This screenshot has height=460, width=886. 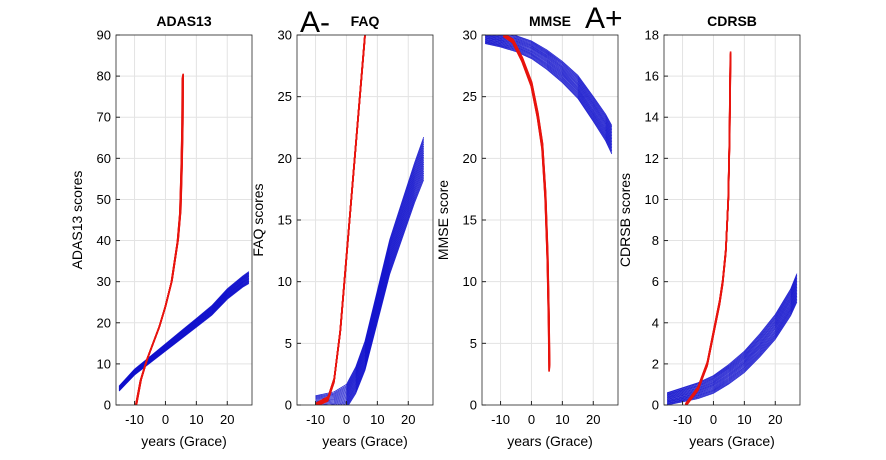 What do you see at coordinates (365, 441) in the screenshot?
I see `faq-xlabel: years (Grace)` at bounding box center [365, 441].